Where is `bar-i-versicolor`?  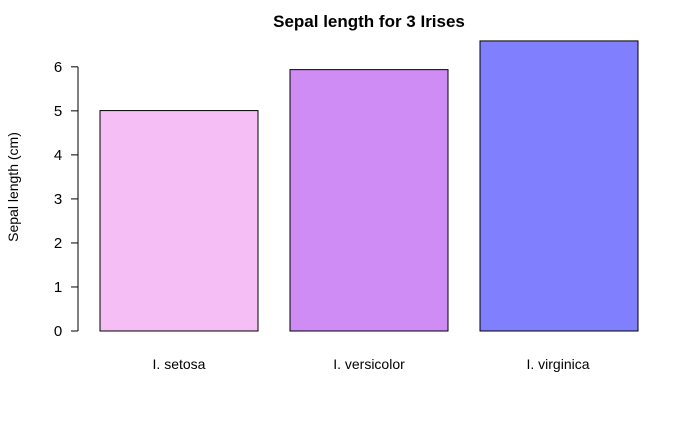
bar-i-versicolor is located at coordinates (369, 200).